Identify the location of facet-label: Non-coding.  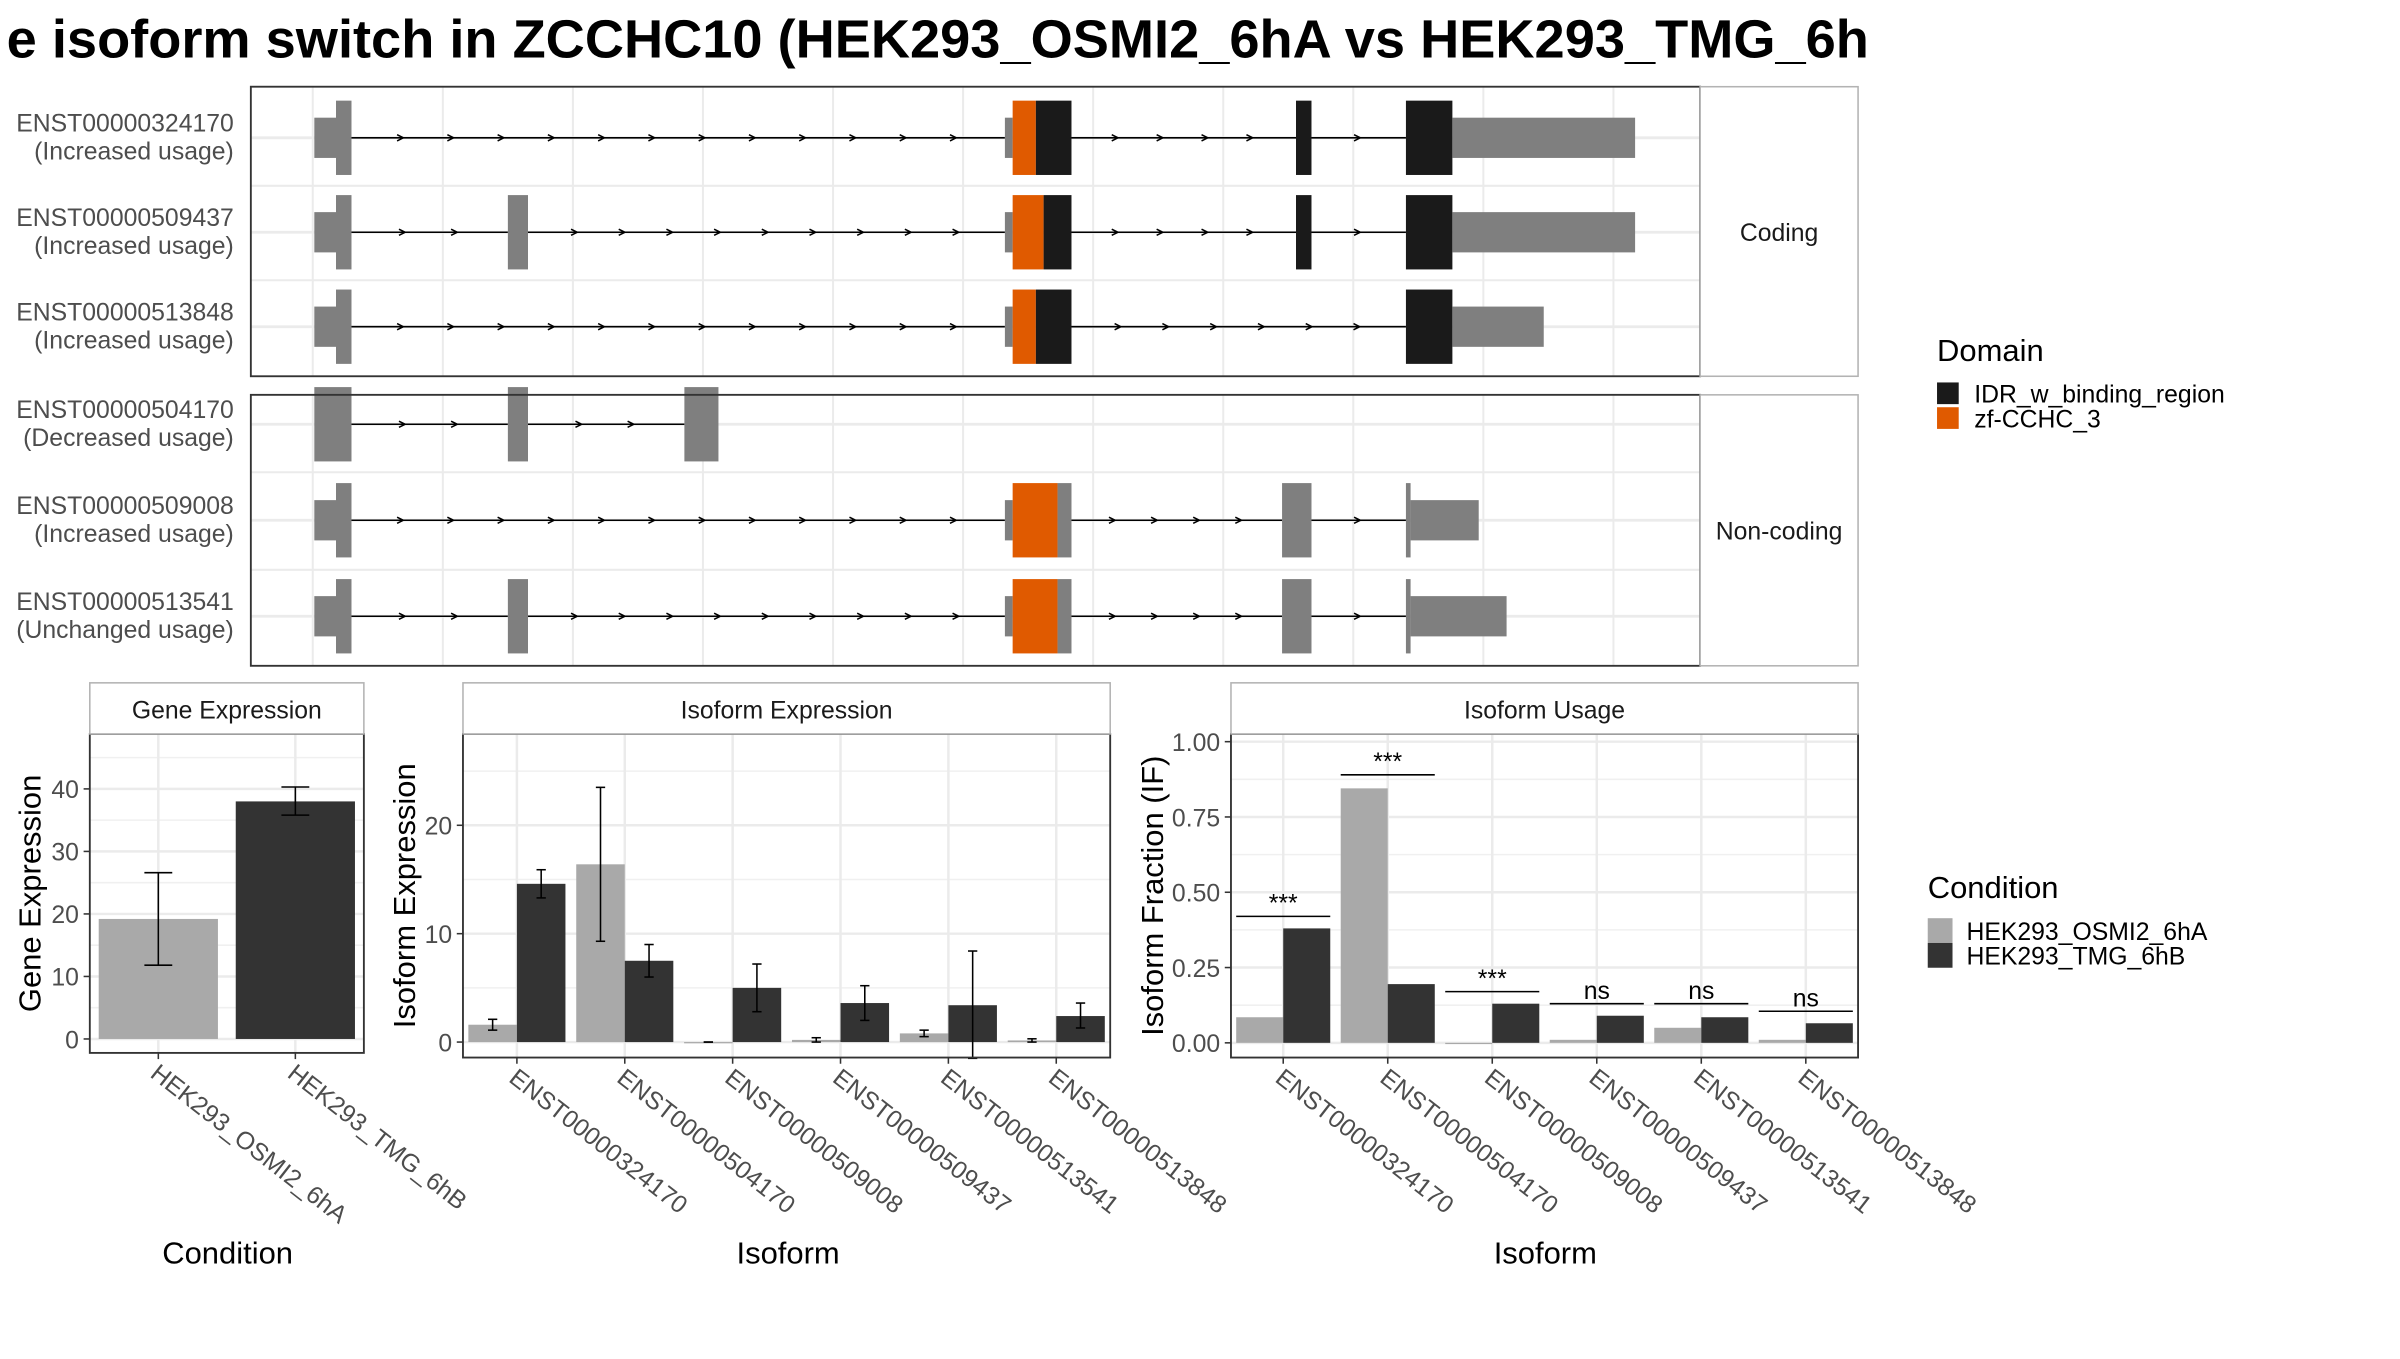
(1779, 532).